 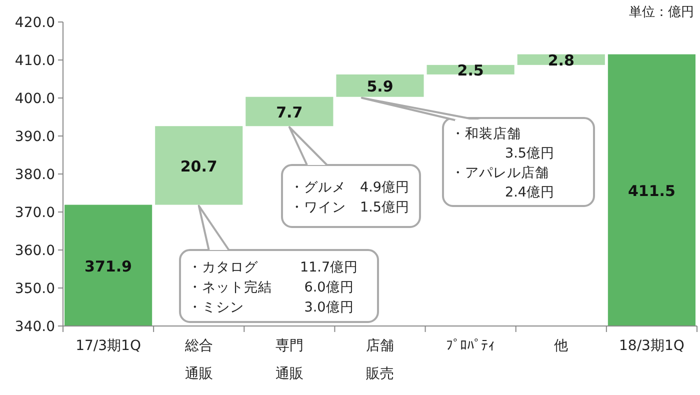 What do you see at coordinates (350, 188) in the screenshot?
I see `annotation: ・グルメ 4.9億円` at bounding box center [350, 188].